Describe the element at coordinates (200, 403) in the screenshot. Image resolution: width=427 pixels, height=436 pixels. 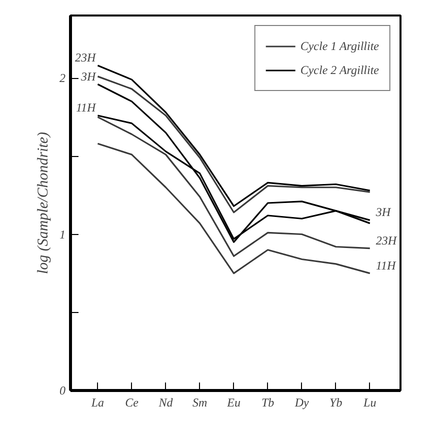
I see `x-tick-label: Sm` at that location.